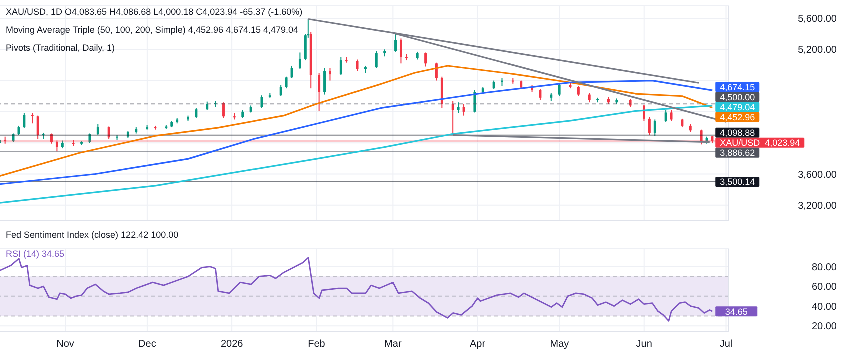 This screenshot has width=841, height=352. What do you see at coordinates (726, 344) in the screenshot?
I see `x-tick-label: Jul` at bounding box center [726, 344].